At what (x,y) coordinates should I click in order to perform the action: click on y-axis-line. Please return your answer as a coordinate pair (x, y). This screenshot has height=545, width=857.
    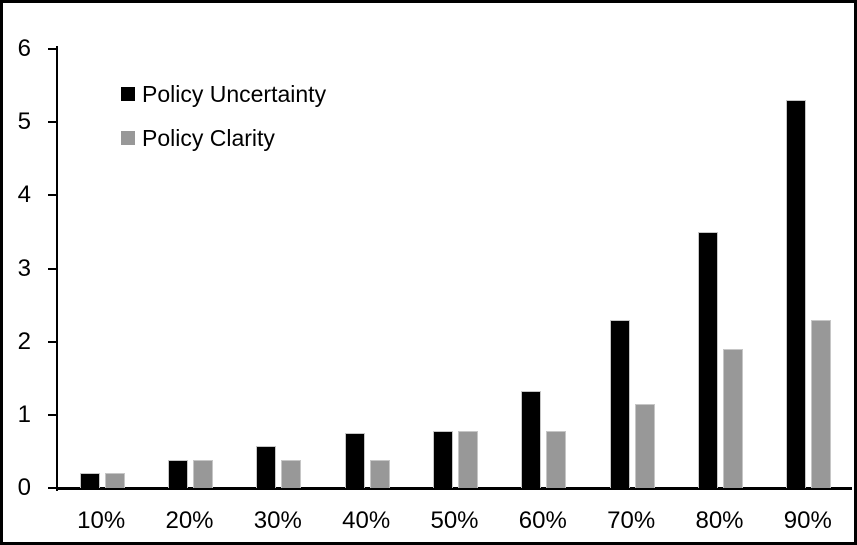
    Looking at the image, I should click on (57, 268).